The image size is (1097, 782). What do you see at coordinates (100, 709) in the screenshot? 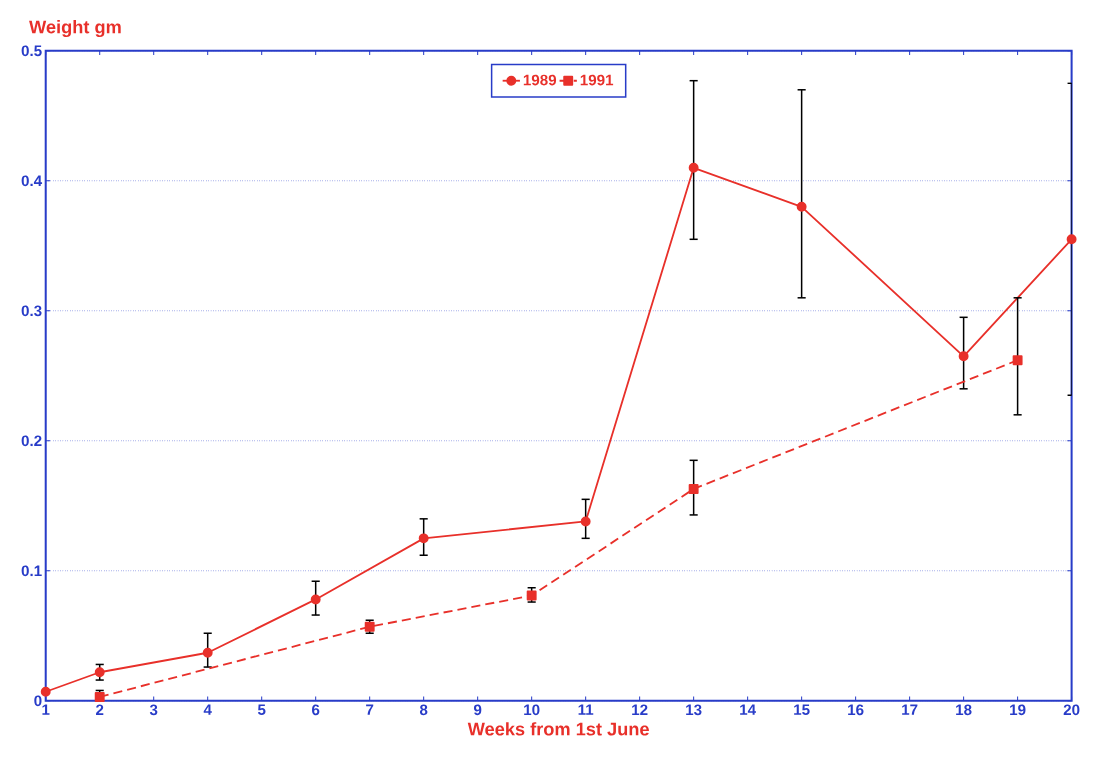
I see `x-tick-label: 2` at bounding box center [100, 709].